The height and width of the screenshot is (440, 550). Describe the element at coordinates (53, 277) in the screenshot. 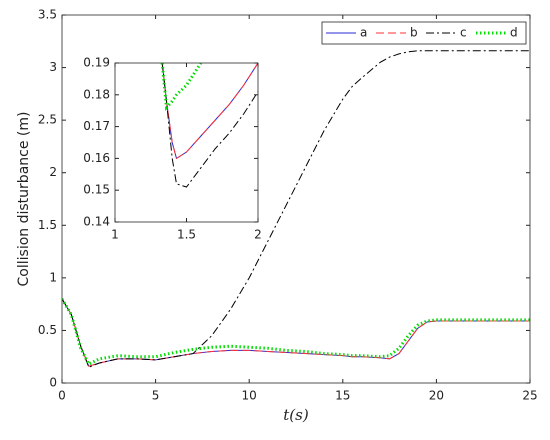

I see `y-tick-label: 1` at that location.